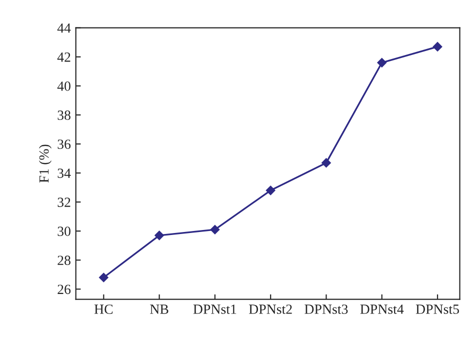 The width and height of the screenshot is (474, 348). I want to click on x-tick-label: DPNst5, so click(437, 309).